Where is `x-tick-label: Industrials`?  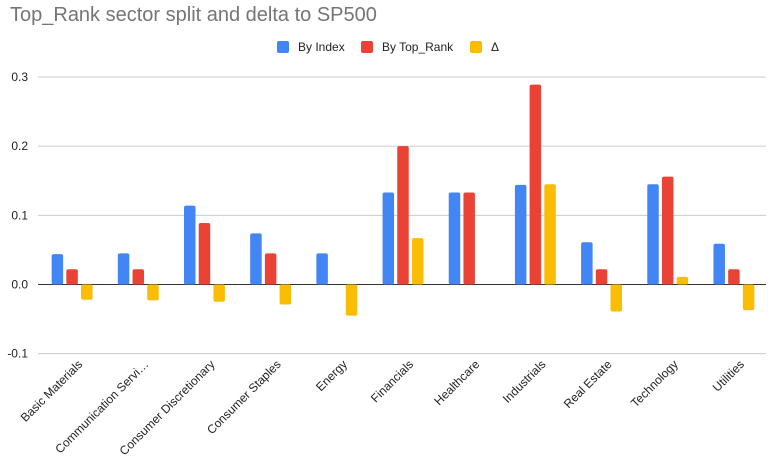 x-tick-label: Industrials is located at coordinates (524, 381).